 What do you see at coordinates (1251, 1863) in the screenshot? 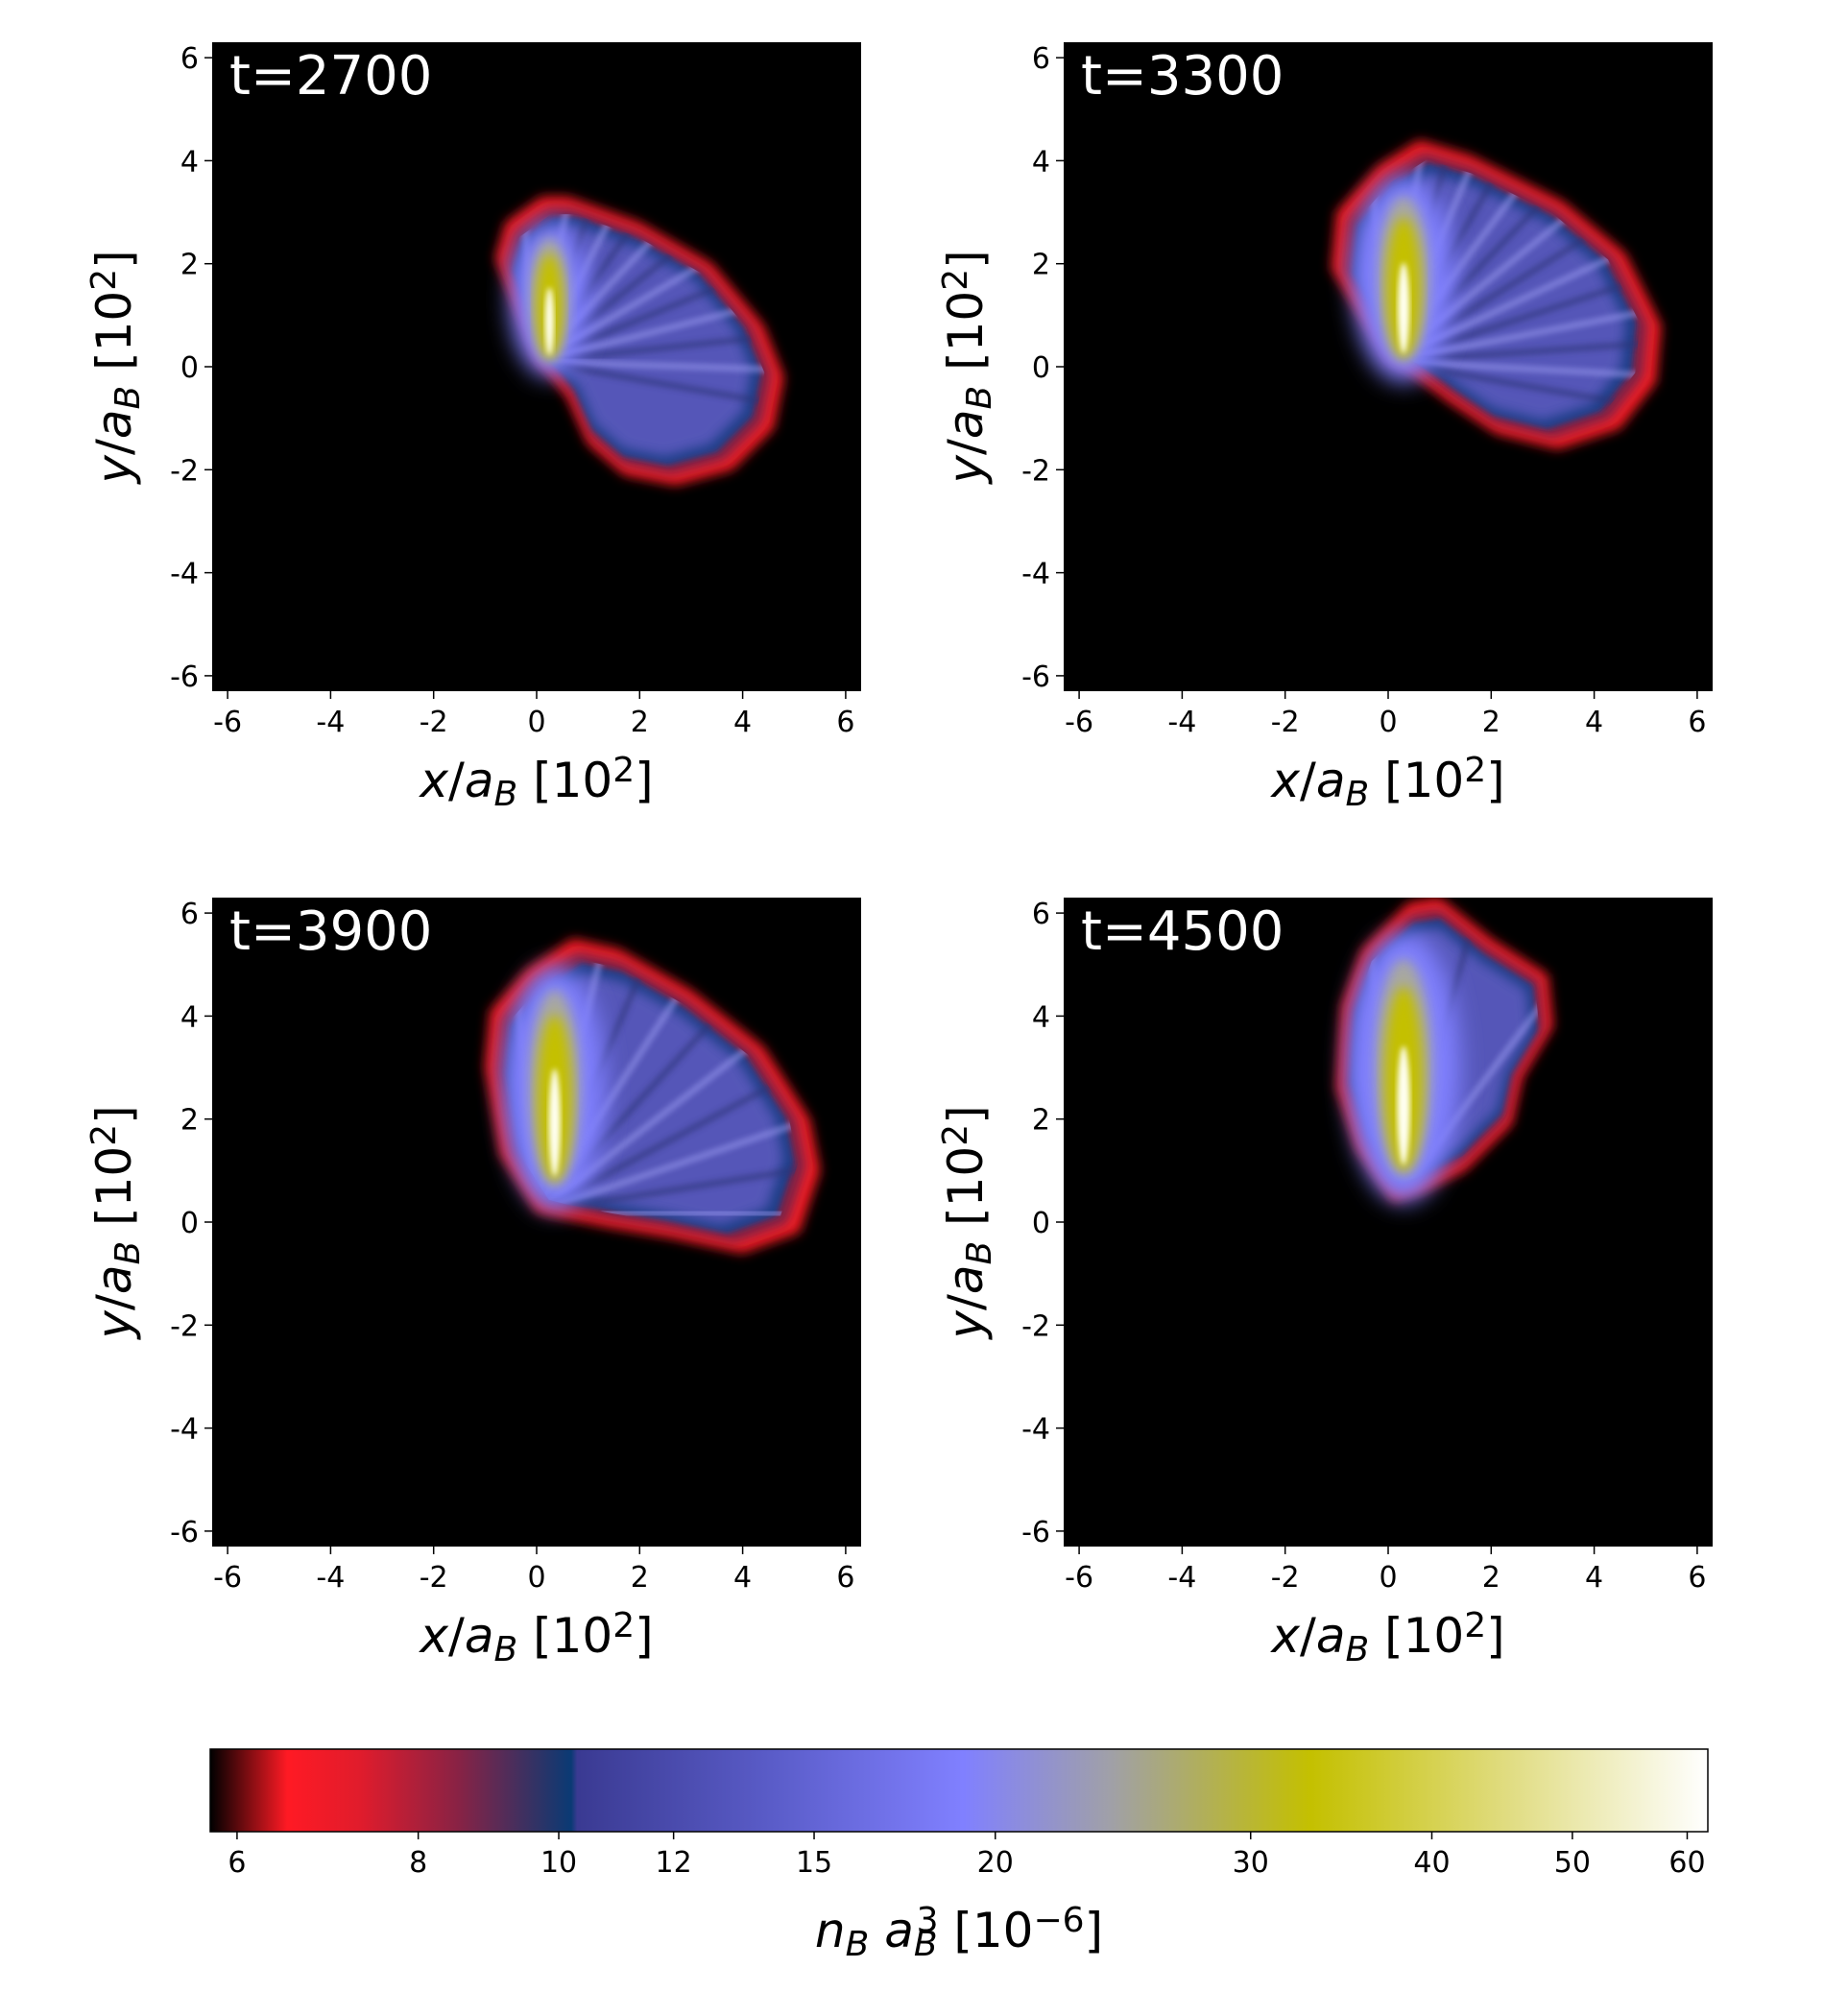
I see `colorbar-tick-label: 30` at bounding box center [1251, 1863].